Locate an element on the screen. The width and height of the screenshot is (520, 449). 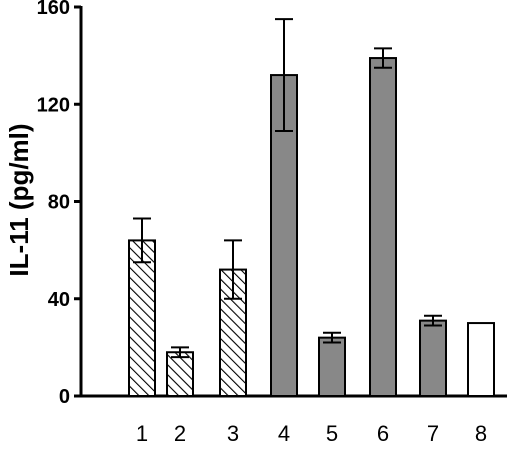
x-tick-label: 4 is located at coordinates (284, 433).